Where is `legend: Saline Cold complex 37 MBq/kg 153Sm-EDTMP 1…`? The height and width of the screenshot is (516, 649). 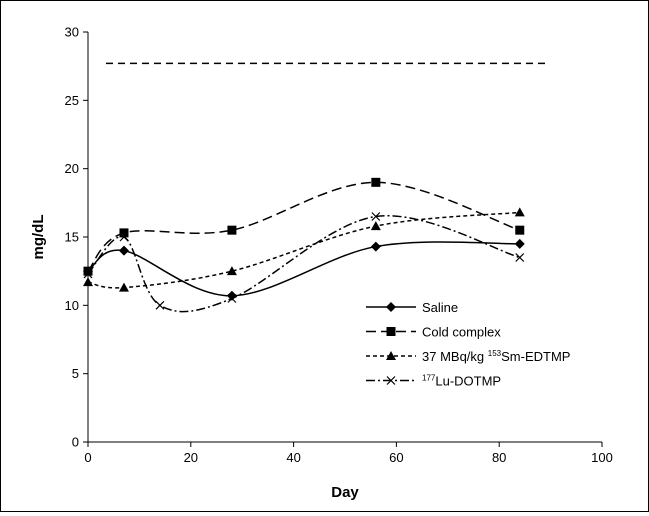
legend: Saline Cold complex 37 MBq/kg 153Sm-EDTMP 1… is located at coordinates (468, 344).